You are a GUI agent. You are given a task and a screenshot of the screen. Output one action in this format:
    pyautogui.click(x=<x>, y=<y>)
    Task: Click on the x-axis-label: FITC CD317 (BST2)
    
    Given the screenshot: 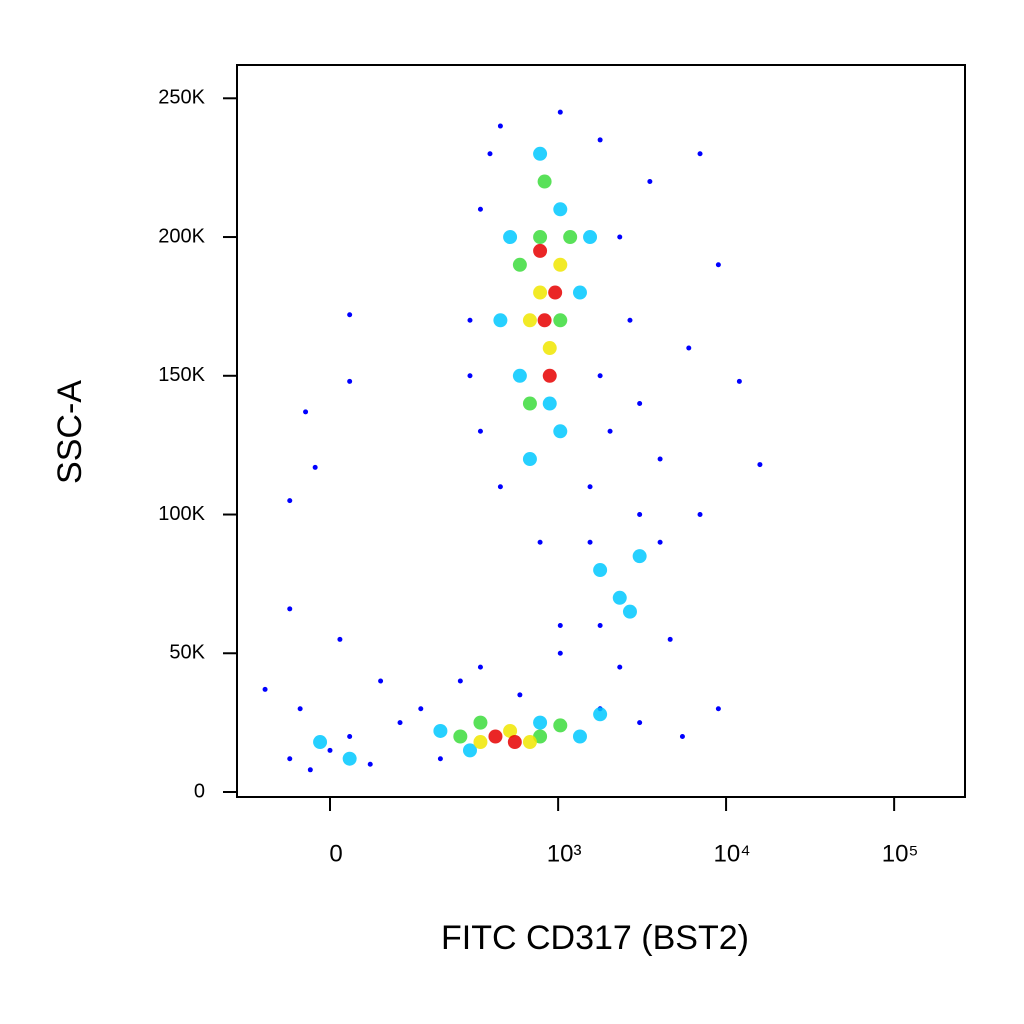 What is the action you would take?
    pyautogui.click(x=595, y=938)
    